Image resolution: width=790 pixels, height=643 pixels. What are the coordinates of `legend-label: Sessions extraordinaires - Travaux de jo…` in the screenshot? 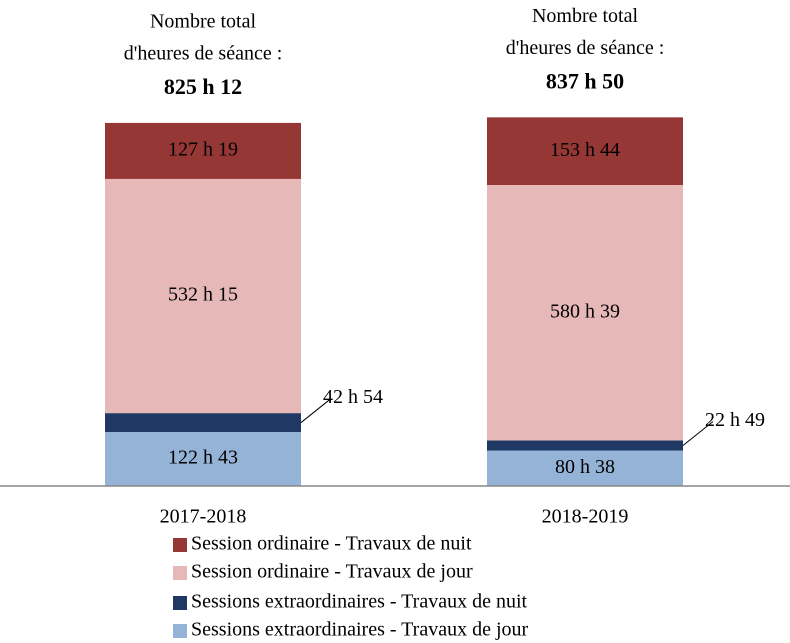 It's located at (360, 630).